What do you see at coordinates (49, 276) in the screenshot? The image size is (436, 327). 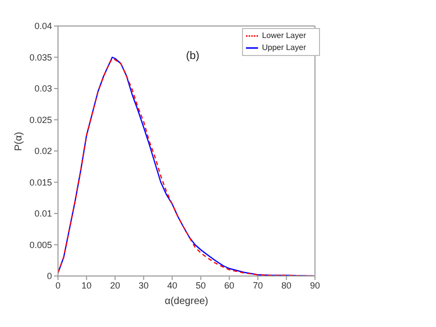 I see `y-tick-label: 0` at bounding box center [49, 276].